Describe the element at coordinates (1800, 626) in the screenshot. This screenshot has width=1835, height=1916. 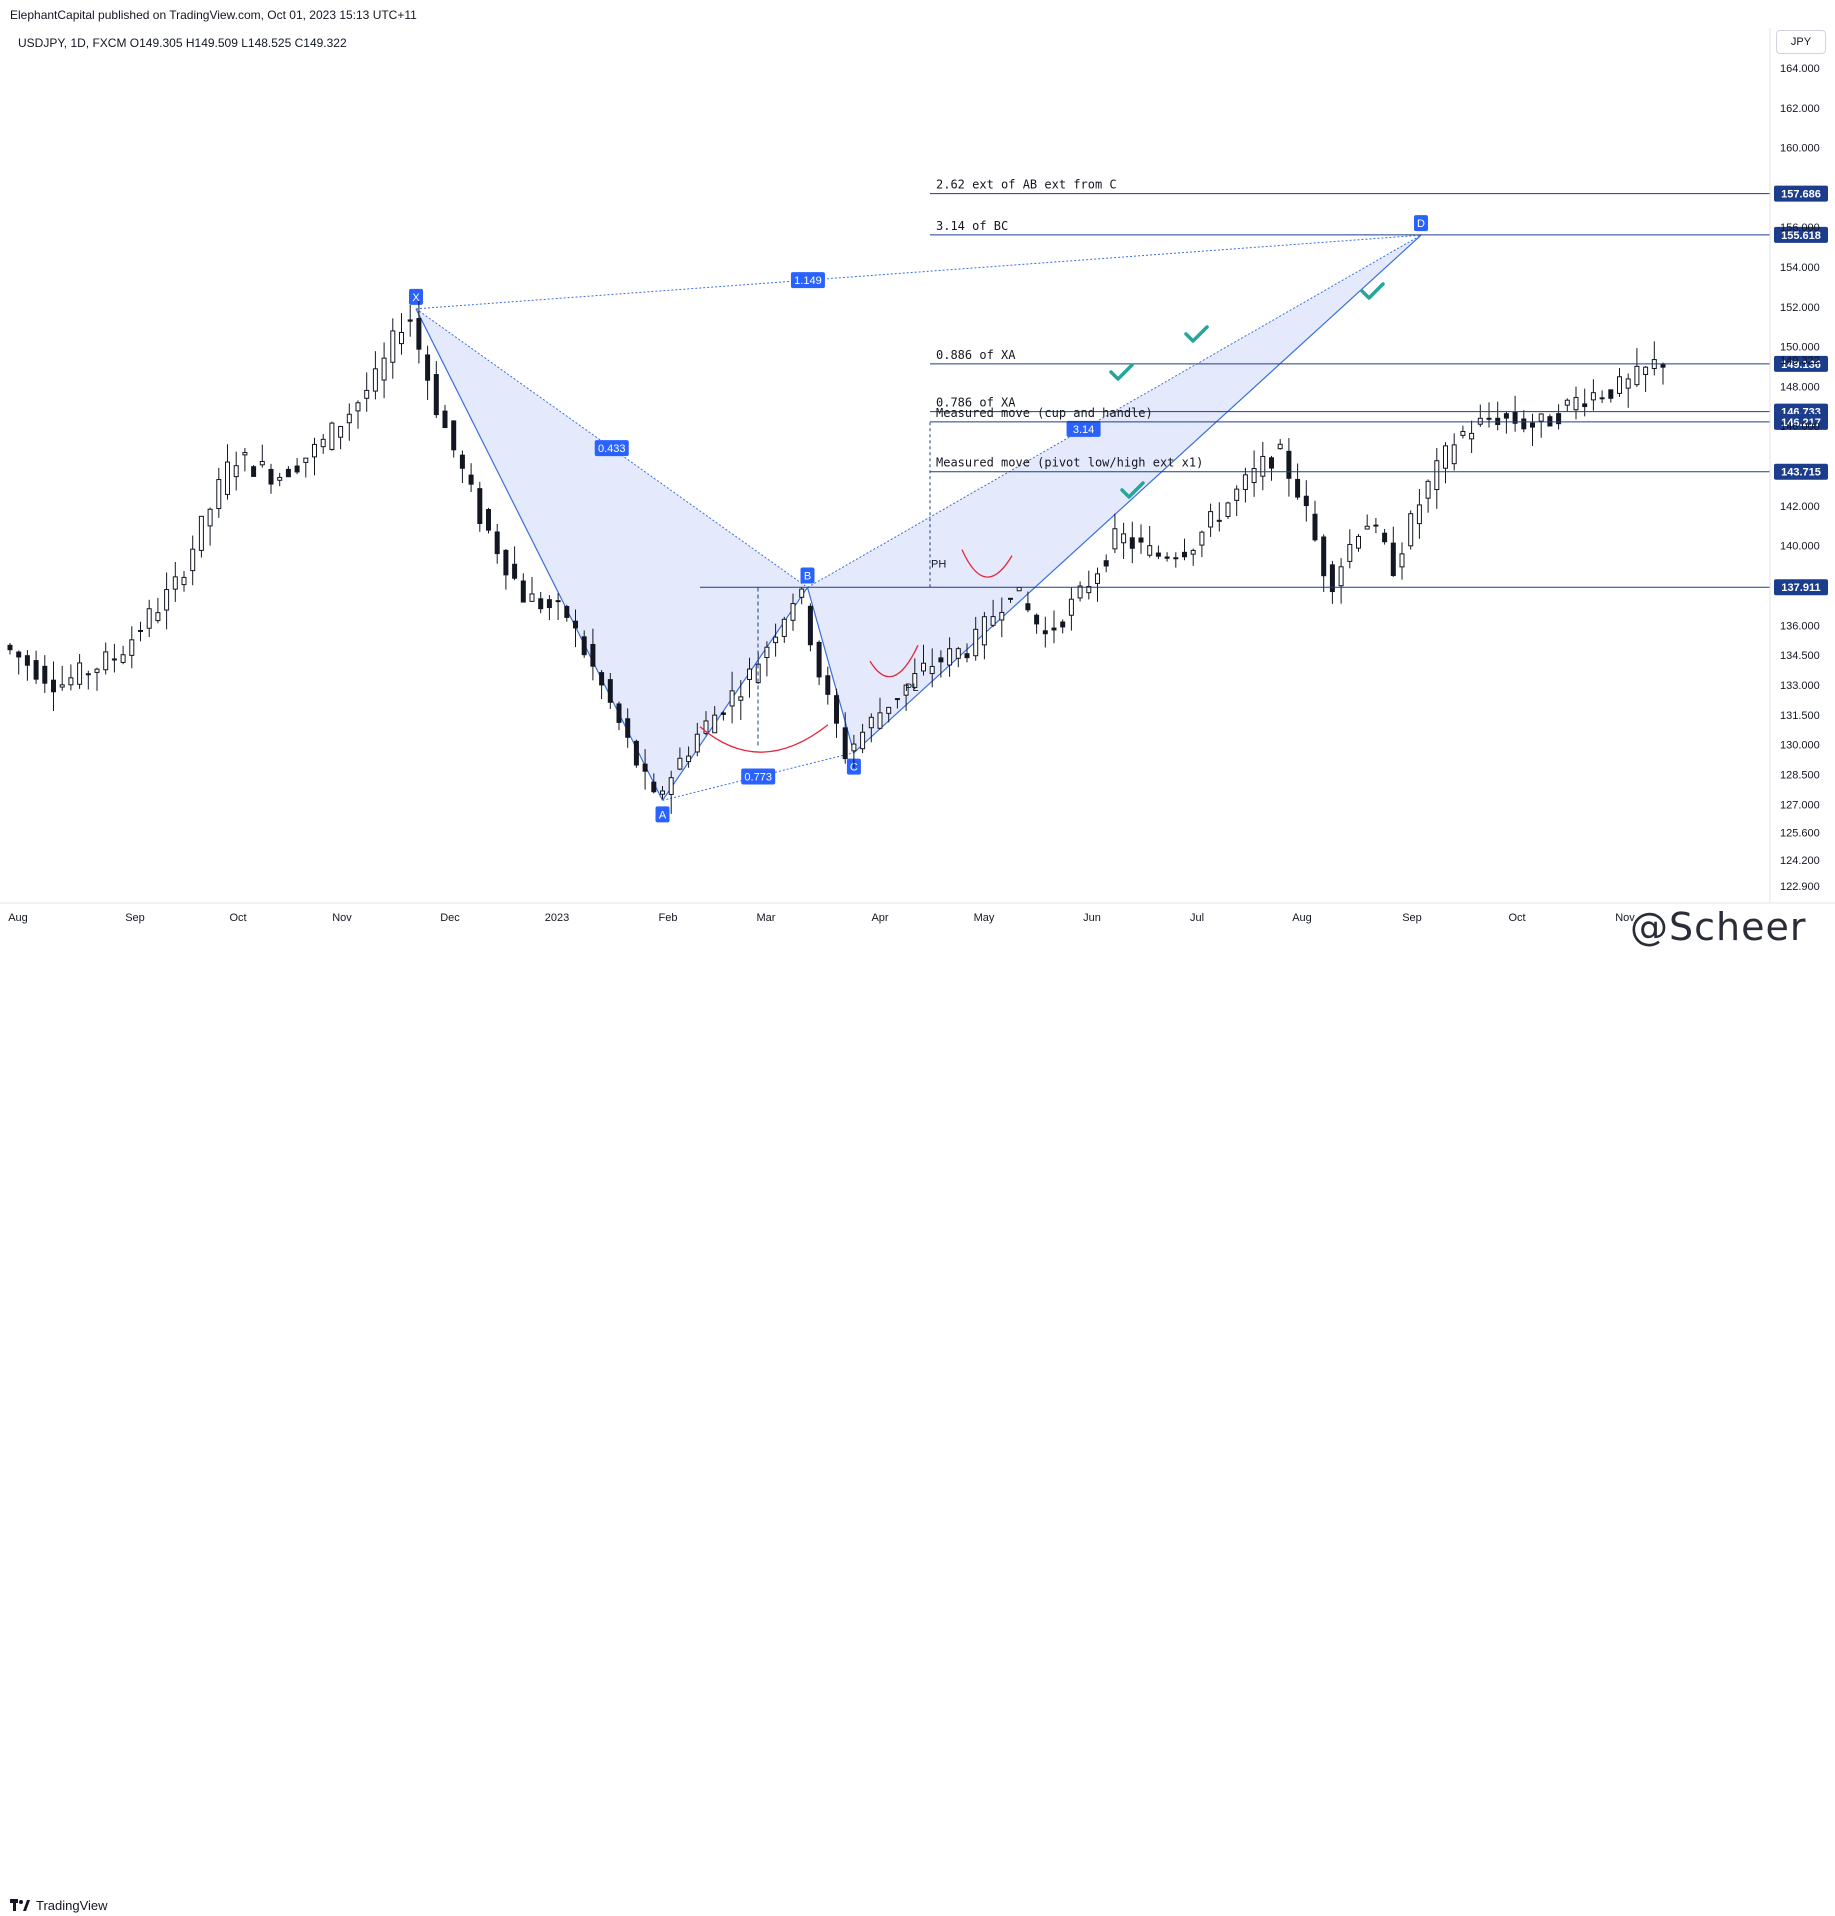
I see `y-tick-label: 136.000` at that location.